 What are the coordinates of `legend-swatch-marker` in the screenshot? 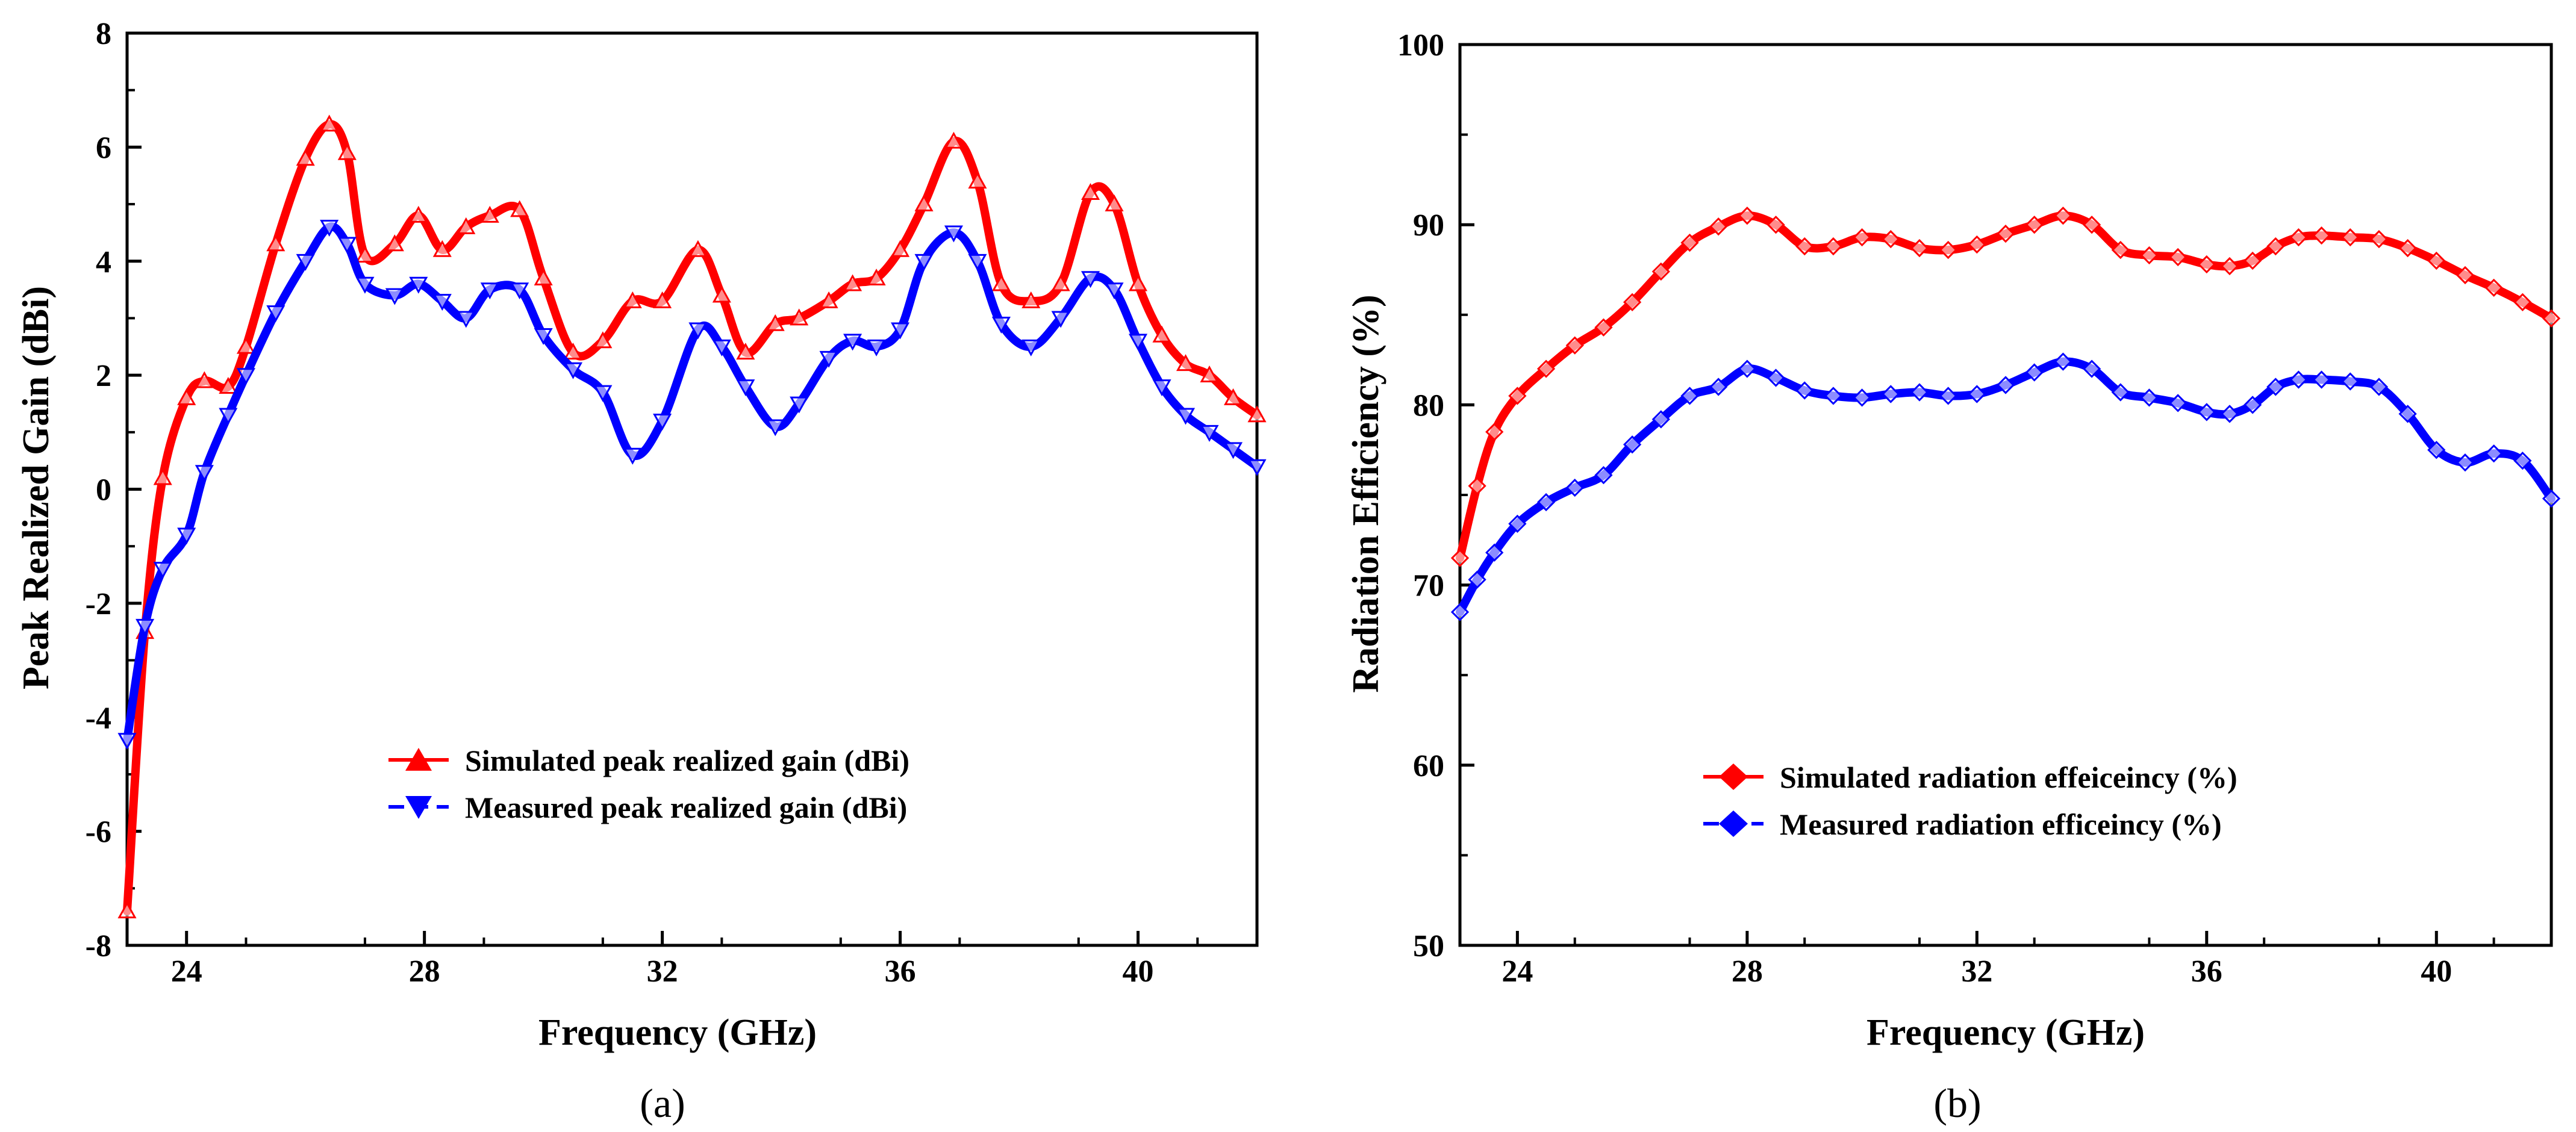 It's located at (418, 807).